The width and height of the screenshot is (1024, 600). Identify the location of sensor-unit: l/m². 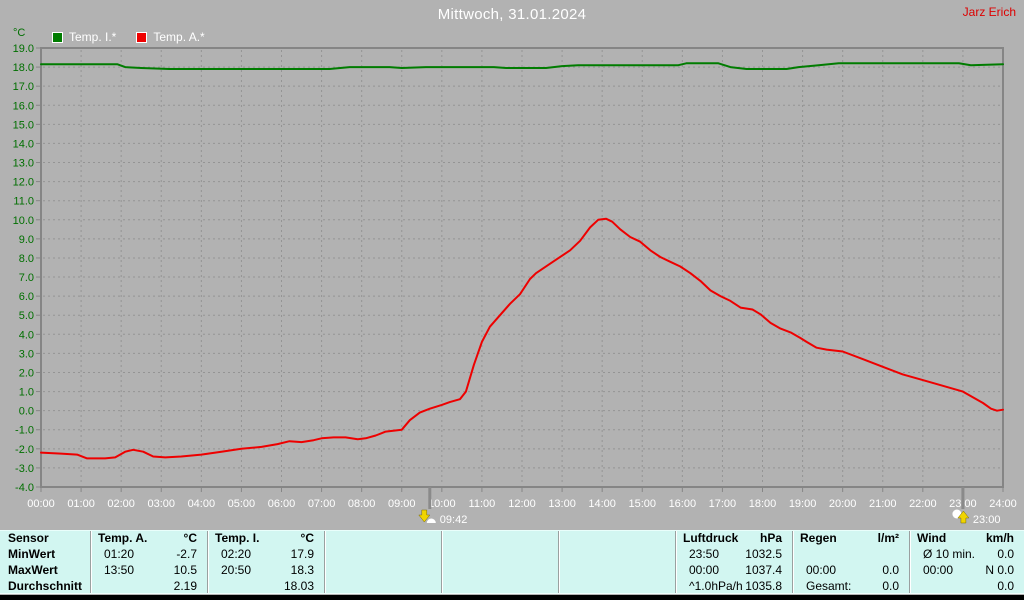
(888, 538).